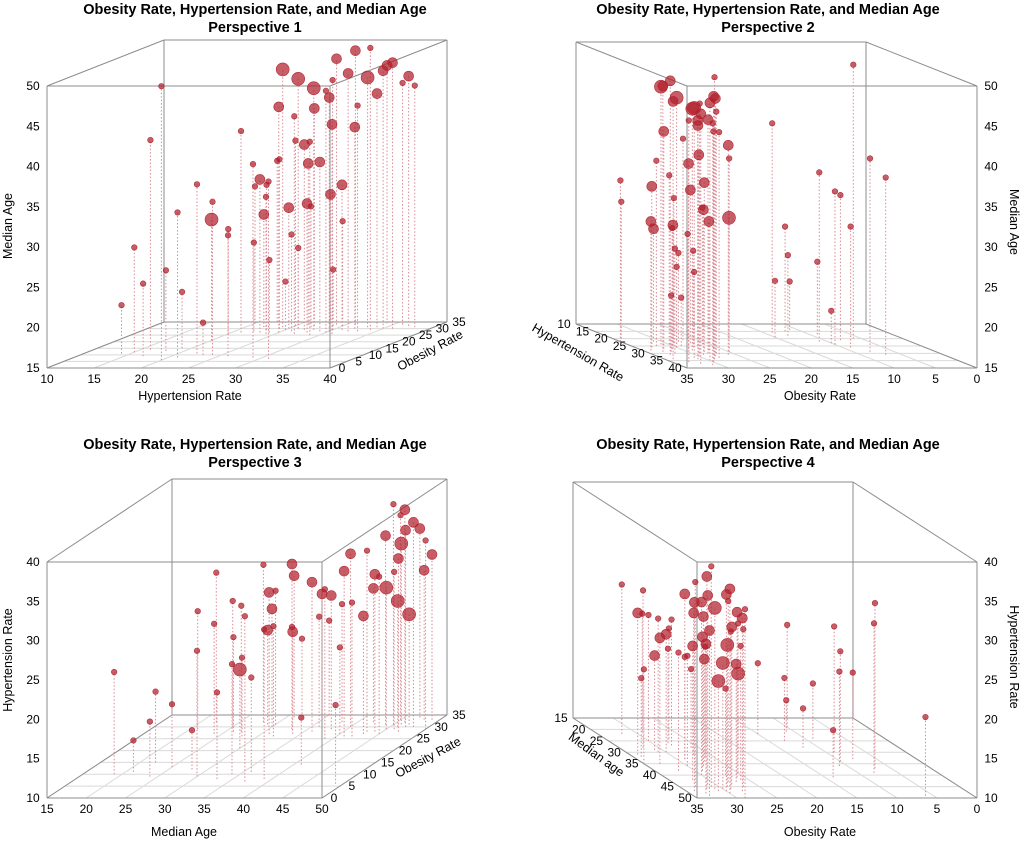 This screenshot has height=841, width=1021. Describe the element at coordinates (409, 342) in the screenshot. I see `depth-axis-tick-label: 20` at that location.